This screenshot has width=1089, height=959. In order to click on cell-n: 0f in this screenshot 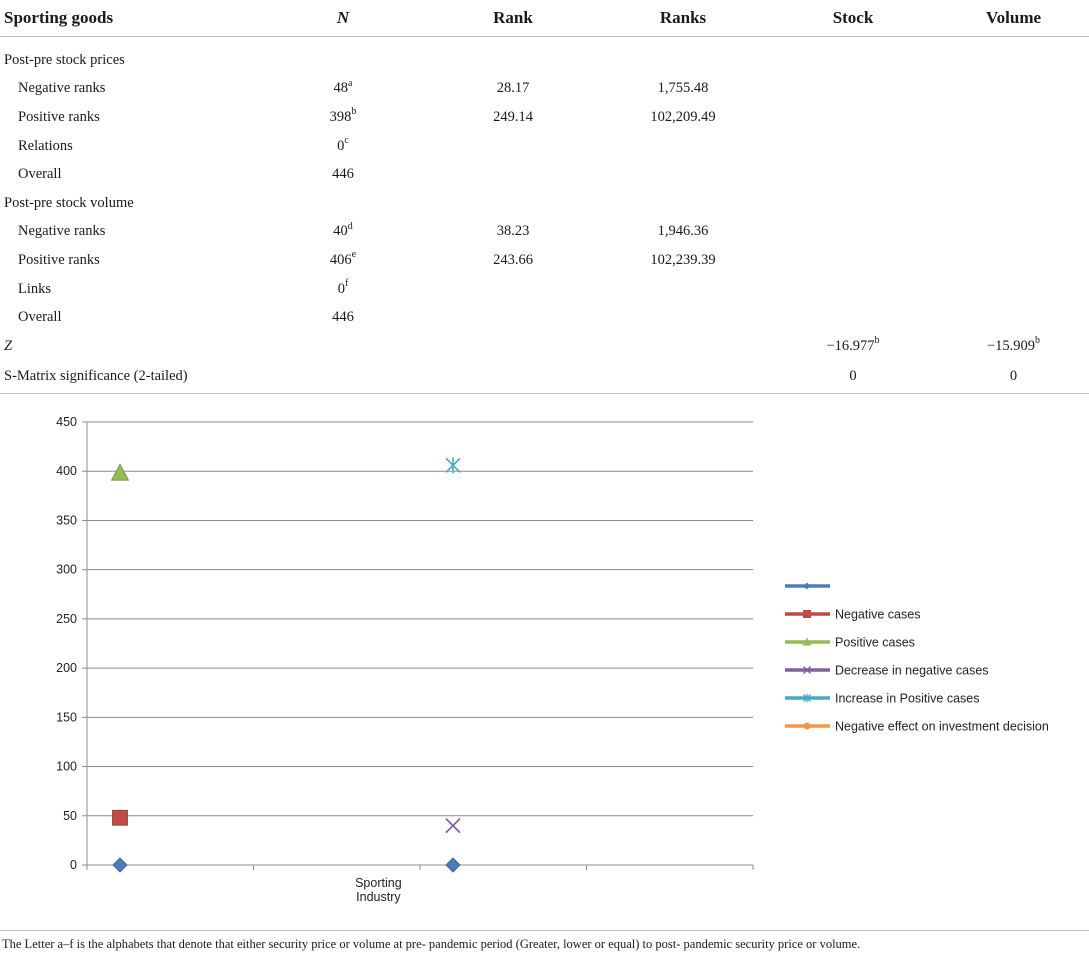, I will do `click(343, 289)`.